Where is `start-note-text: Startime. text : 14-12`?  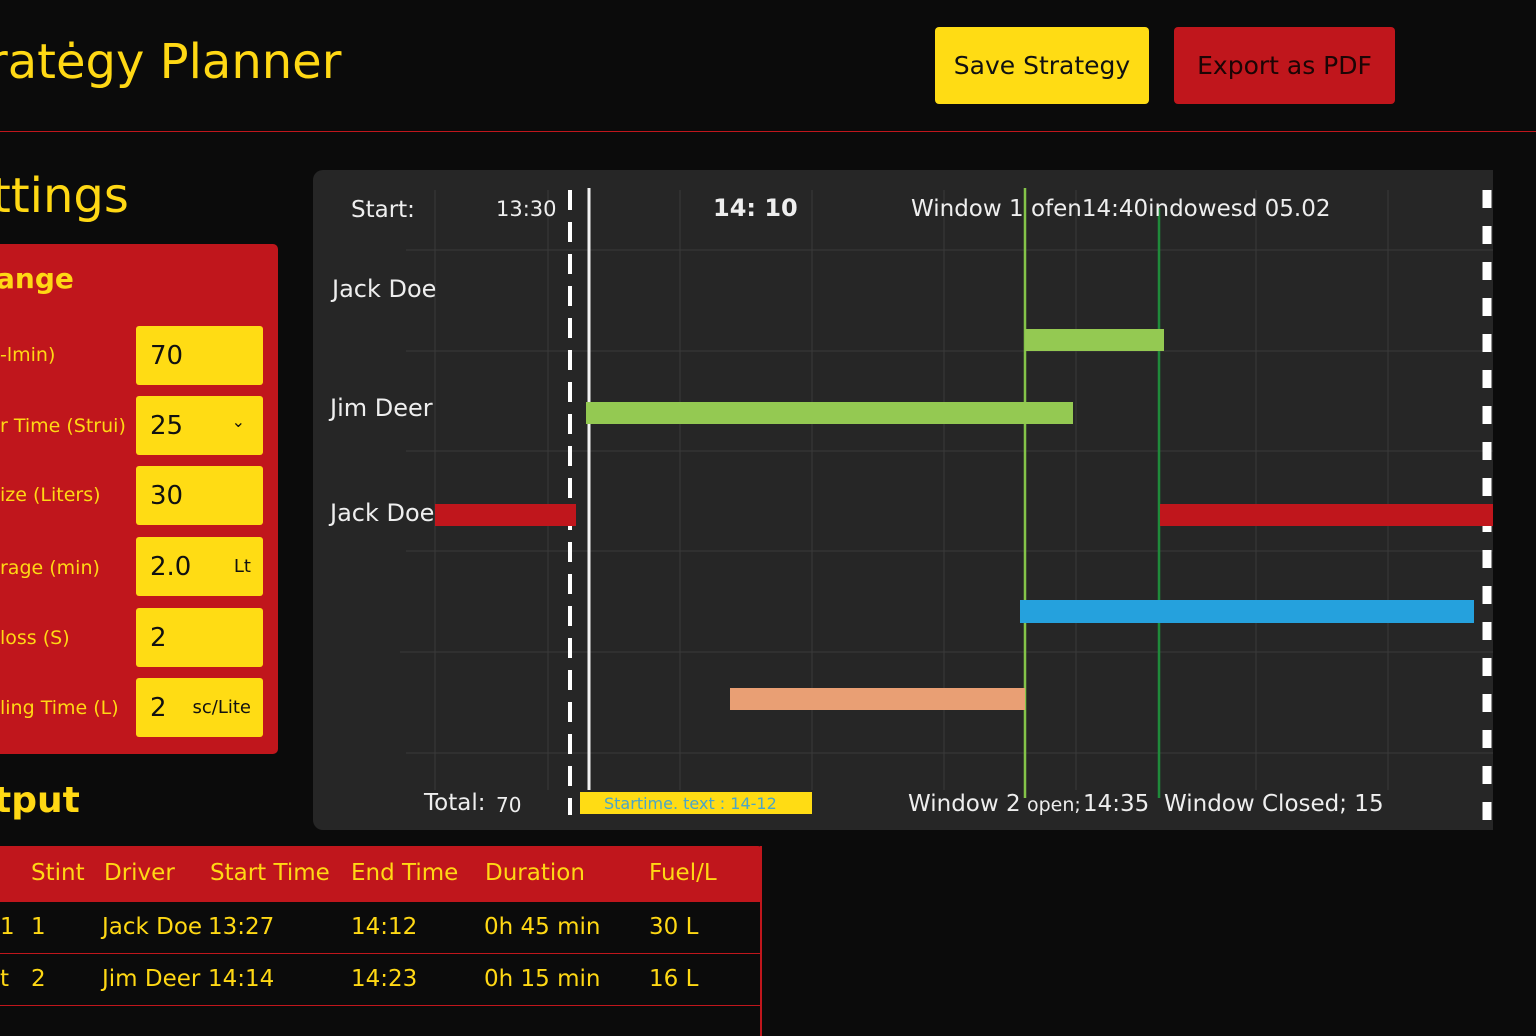
start-note-text: Startime. text : 14-12 is located at coordinates (690, 803).